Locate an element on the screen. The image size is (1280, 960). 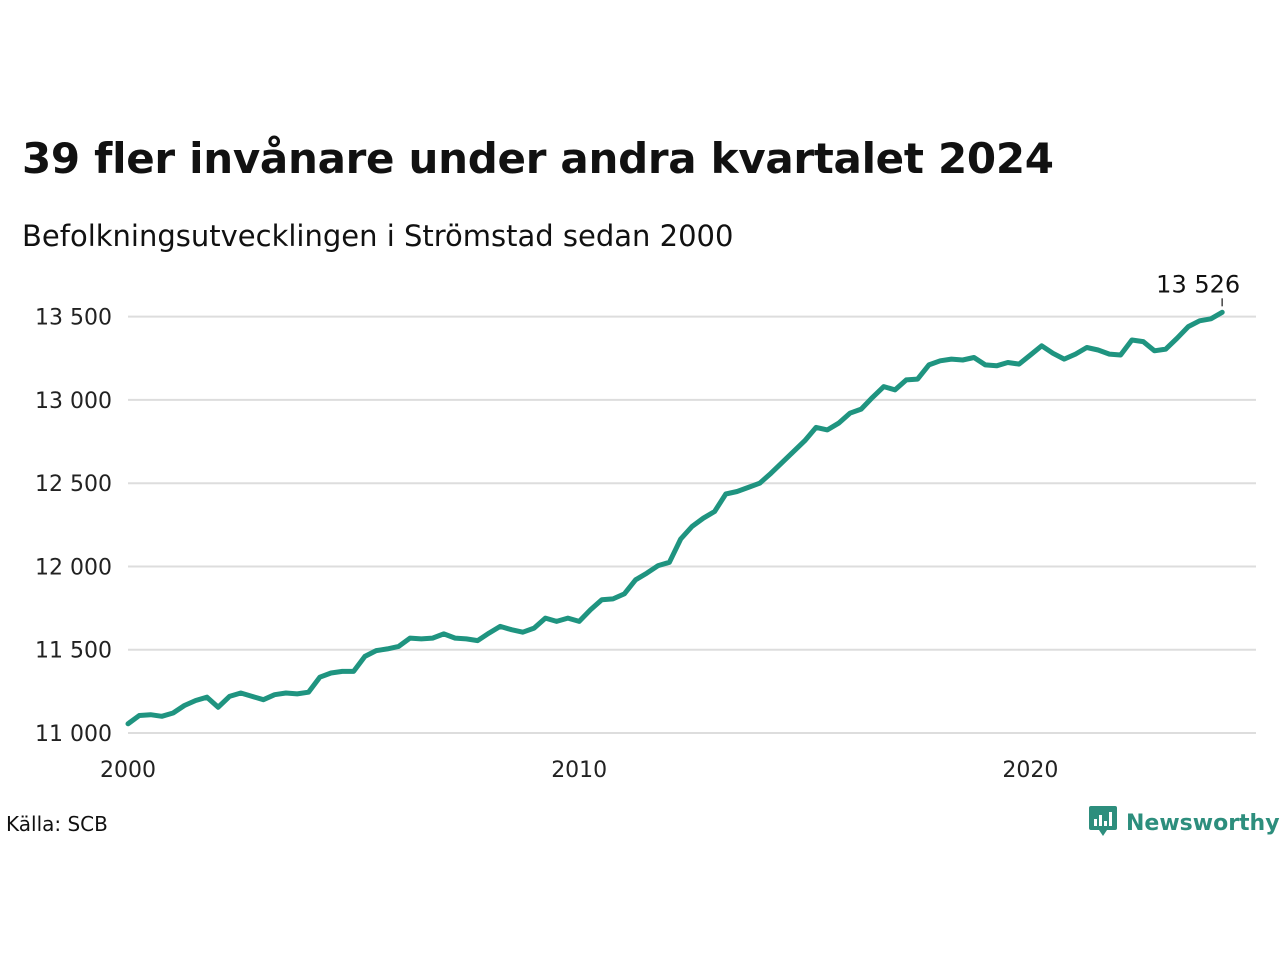
y-tick-label: 13 500 is located at coordinates (73, 318).